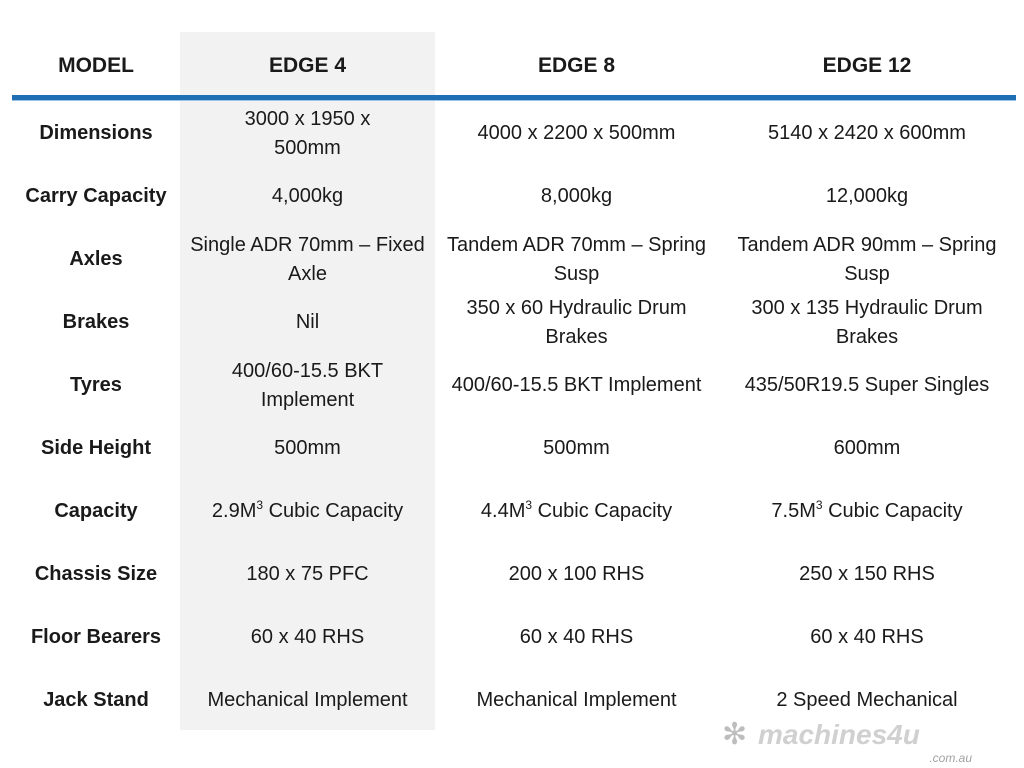  I want to click on table-cell: 4,000kg, so click(307, 196).